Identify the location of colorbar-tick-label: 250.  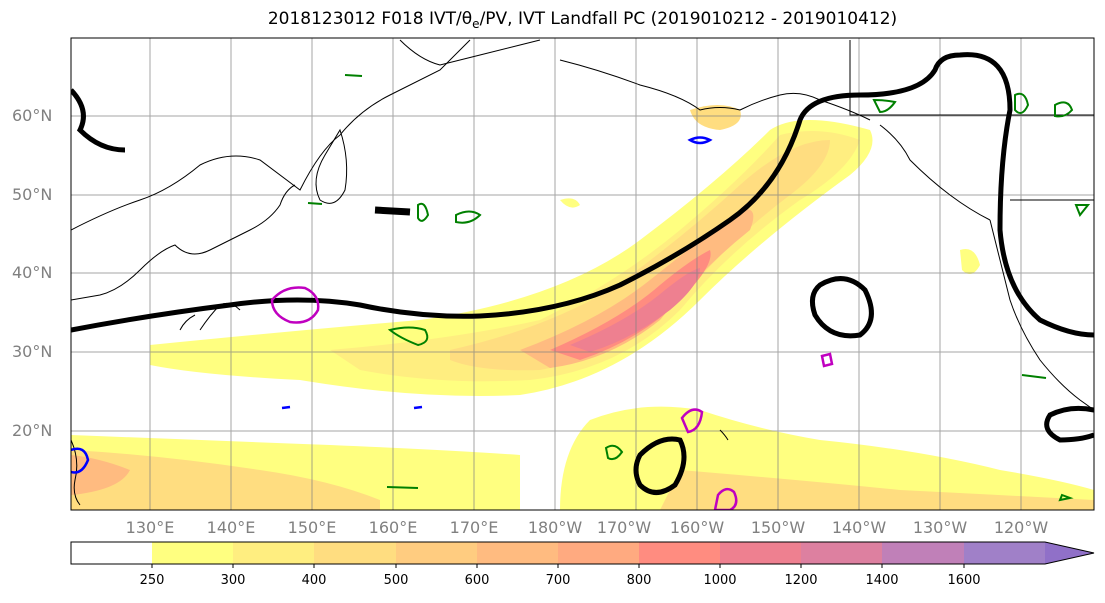
(152, 580).